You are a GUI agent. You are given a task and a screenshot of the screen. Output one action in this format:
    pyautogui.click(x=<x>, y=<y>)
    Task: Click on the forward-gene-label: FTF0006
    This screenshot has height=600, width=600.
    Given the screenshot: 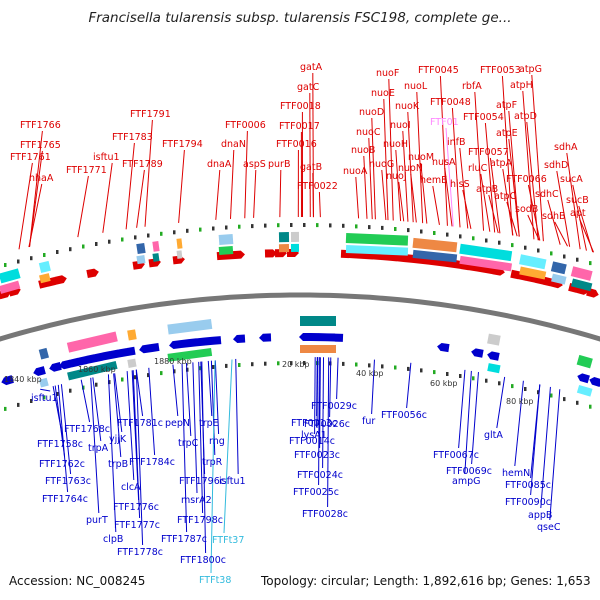 What is the action you would take?
    pyautogui.click(x=245, y=125)
    